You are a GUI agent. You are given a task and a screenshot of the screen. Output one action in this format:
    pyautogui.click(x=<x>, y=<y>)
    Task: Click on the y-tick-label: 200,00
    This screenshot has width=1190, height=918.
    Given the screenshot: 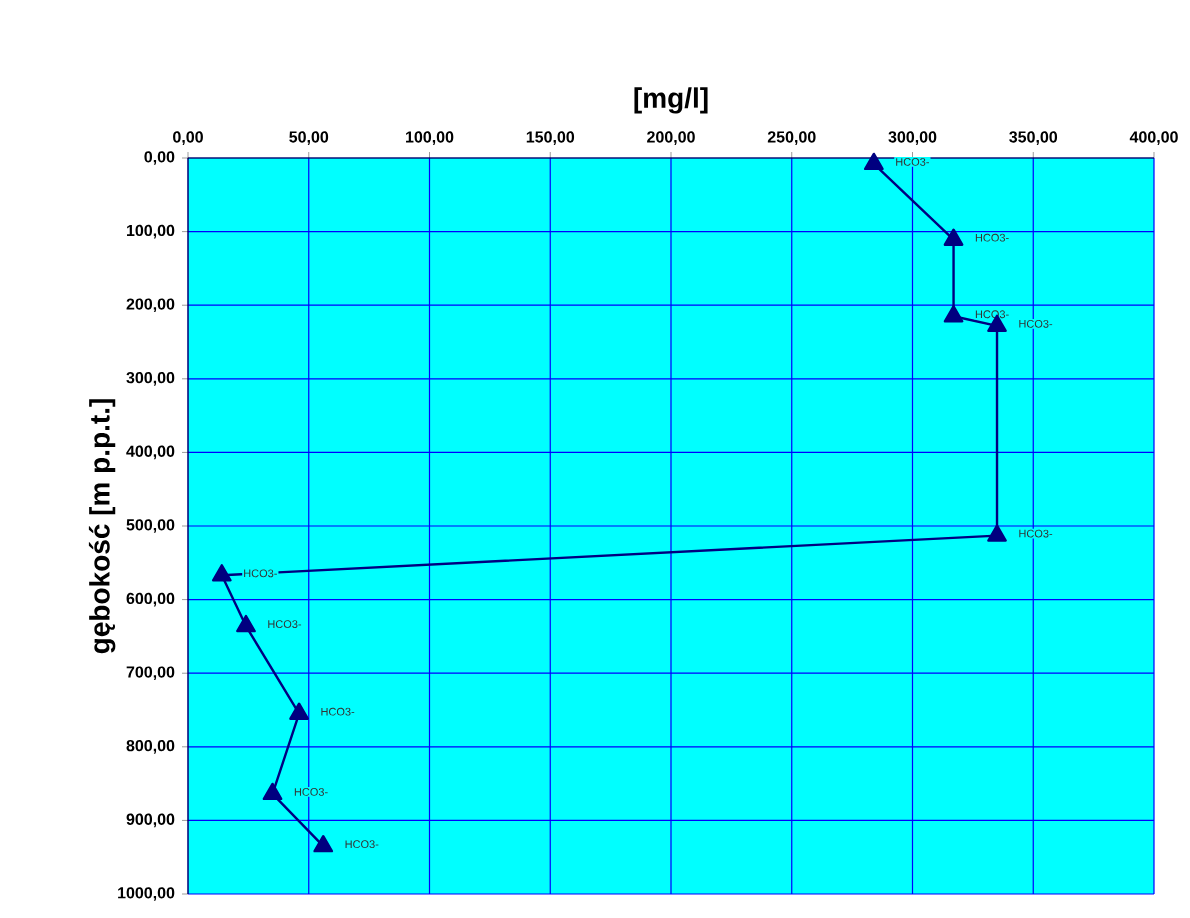 What is the action you would take?
    pyautogui.click(x=150, y=305)
    